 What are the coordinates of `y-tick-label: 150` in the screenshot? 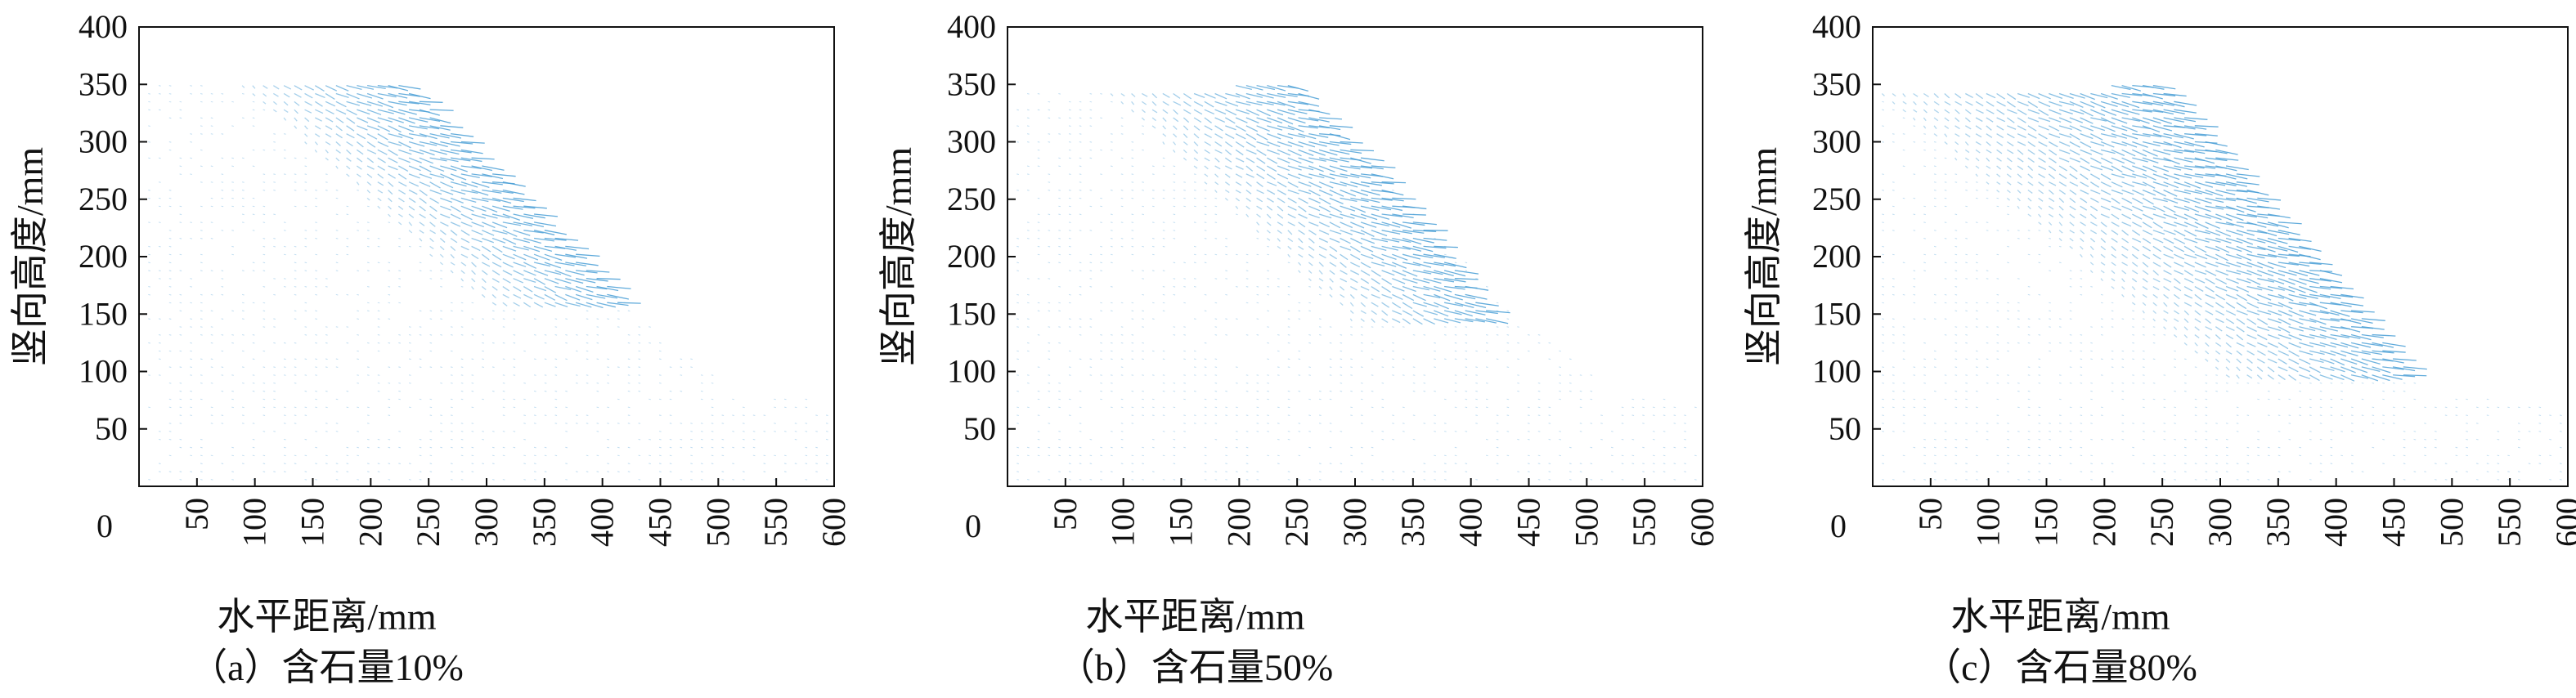 It's located at (971, 313).